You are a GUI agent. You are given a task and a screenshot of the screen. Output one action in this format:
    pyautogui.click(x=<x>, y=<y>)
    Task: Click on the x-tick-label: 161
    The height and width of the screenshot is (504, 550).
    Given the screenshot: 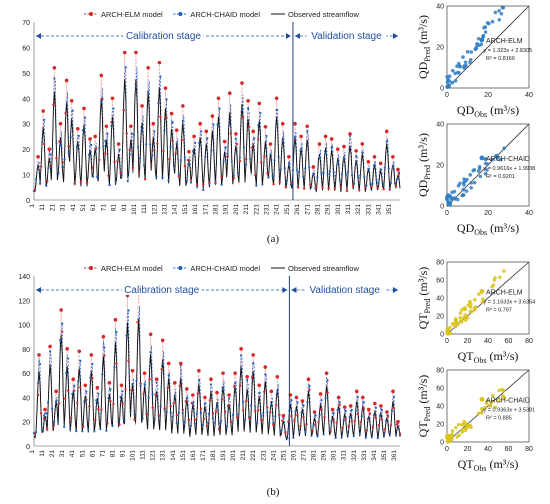 What is the action you would take?
    pyautogui.click(x=195, y=209)
    